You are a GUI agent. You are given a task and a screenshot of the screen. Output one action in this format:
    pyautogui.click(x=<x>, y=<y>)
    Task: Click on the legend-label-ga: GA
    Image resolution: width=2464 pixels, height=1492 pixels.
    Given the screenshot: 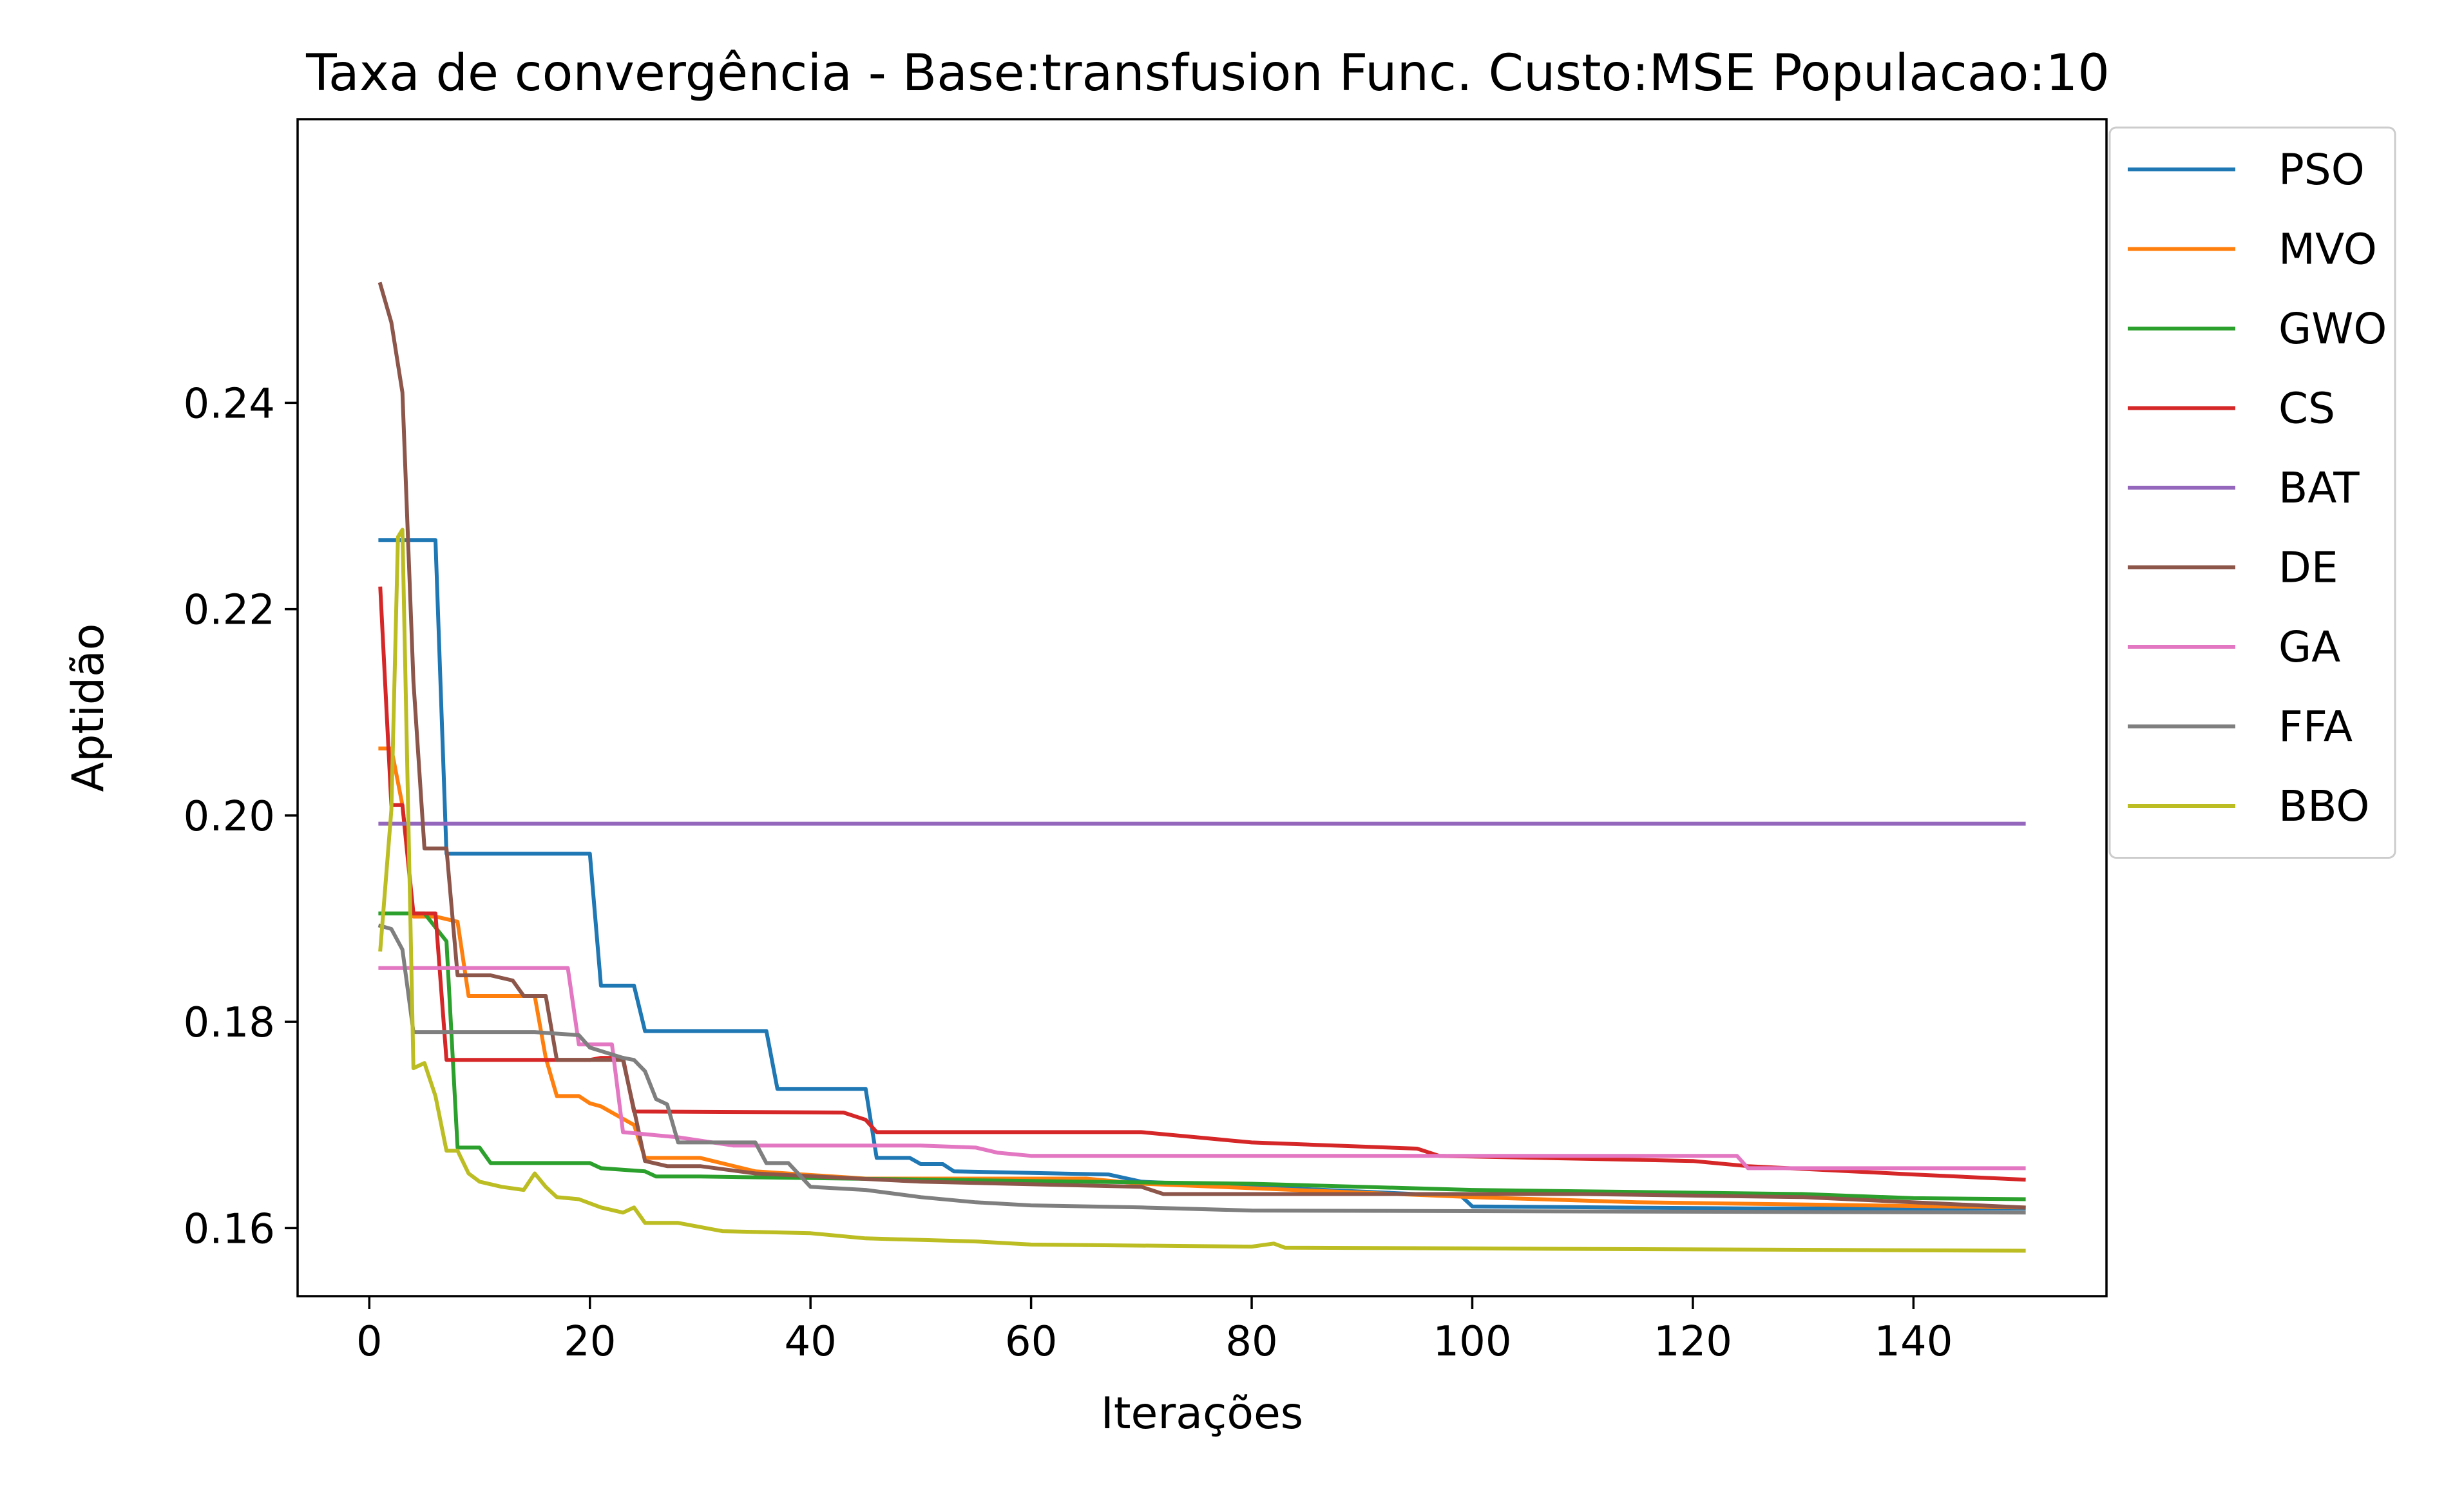 What is the action you would take?
    pyautogui.click(x=2309, y=647)
    